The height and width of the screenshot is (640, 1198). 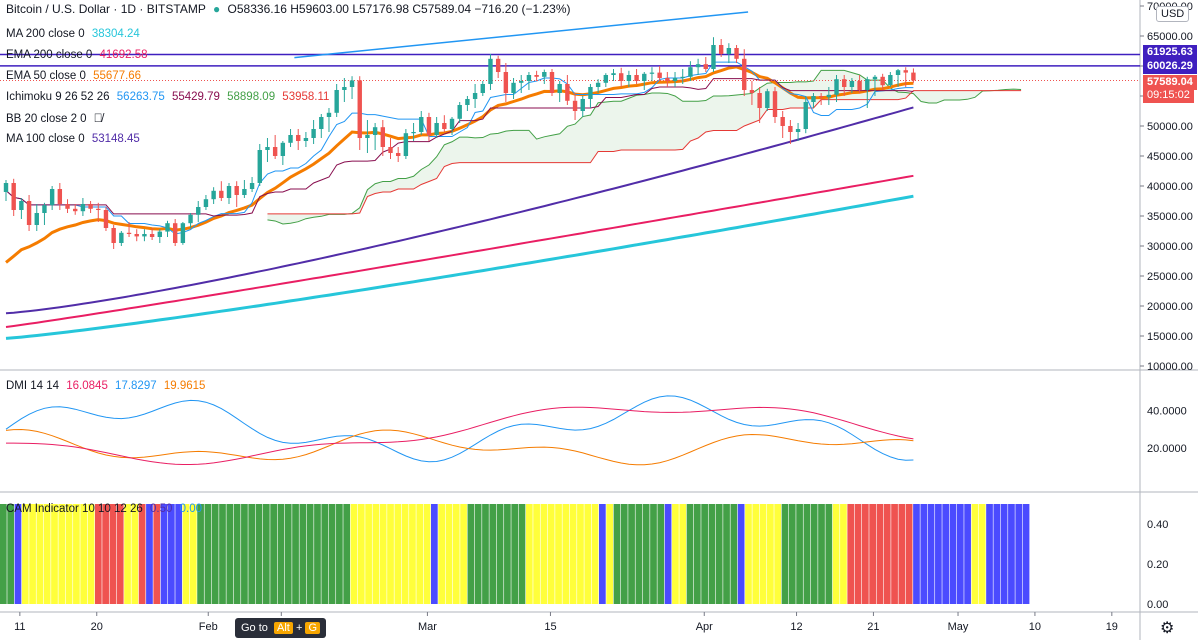 What do you see at coordinates (1157, 525) in the screenshot?
I see `cam-tick-label: 0.40` at bounding box center [1157, 525].